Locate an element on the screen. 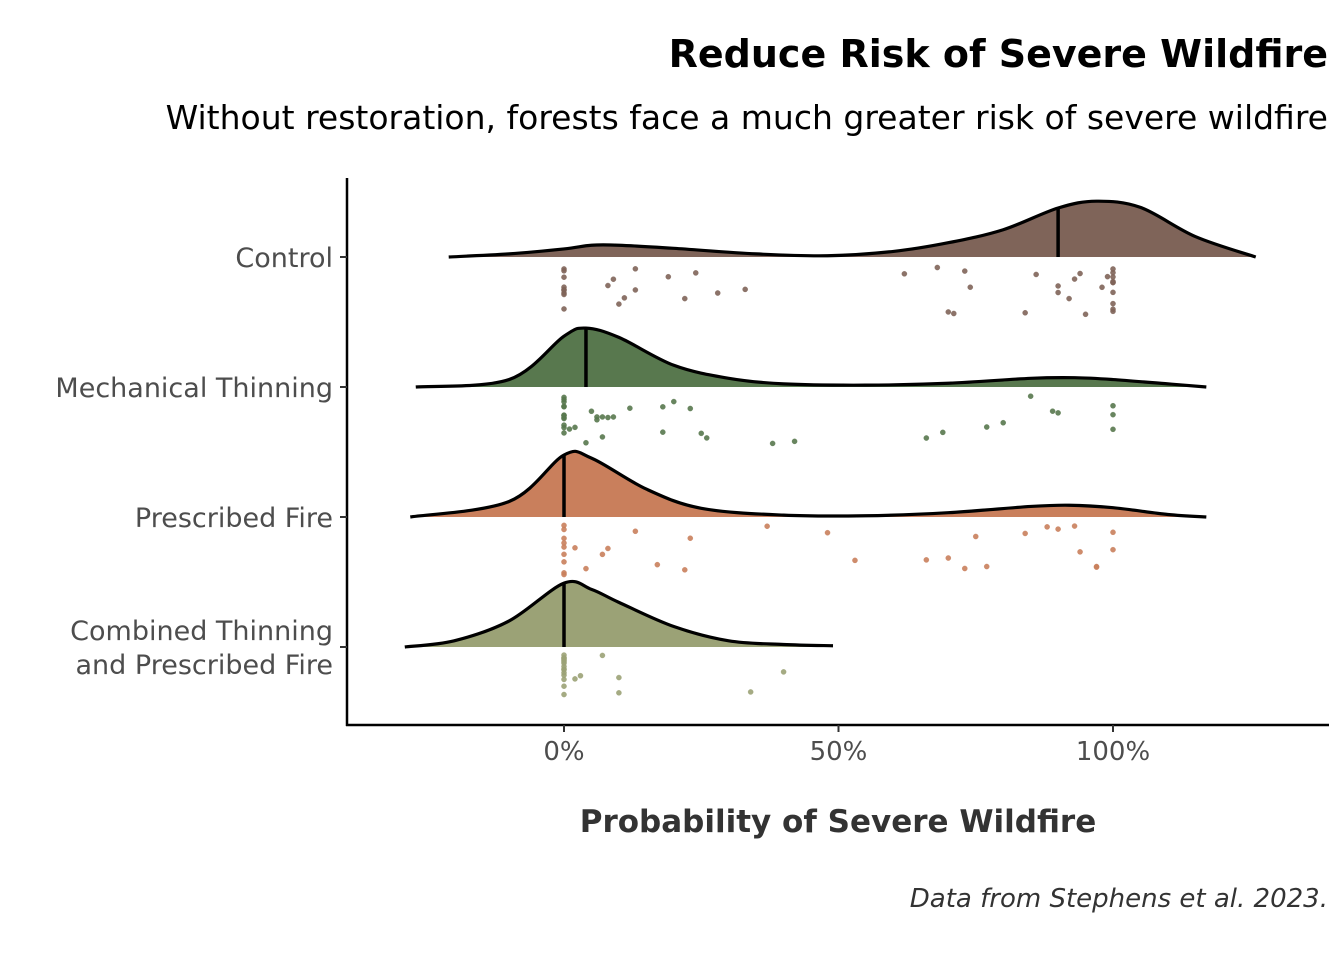 This screenshot has height=960, width=1344. x-axis: 0% 50% 100% is located at coordinates (846, 746).